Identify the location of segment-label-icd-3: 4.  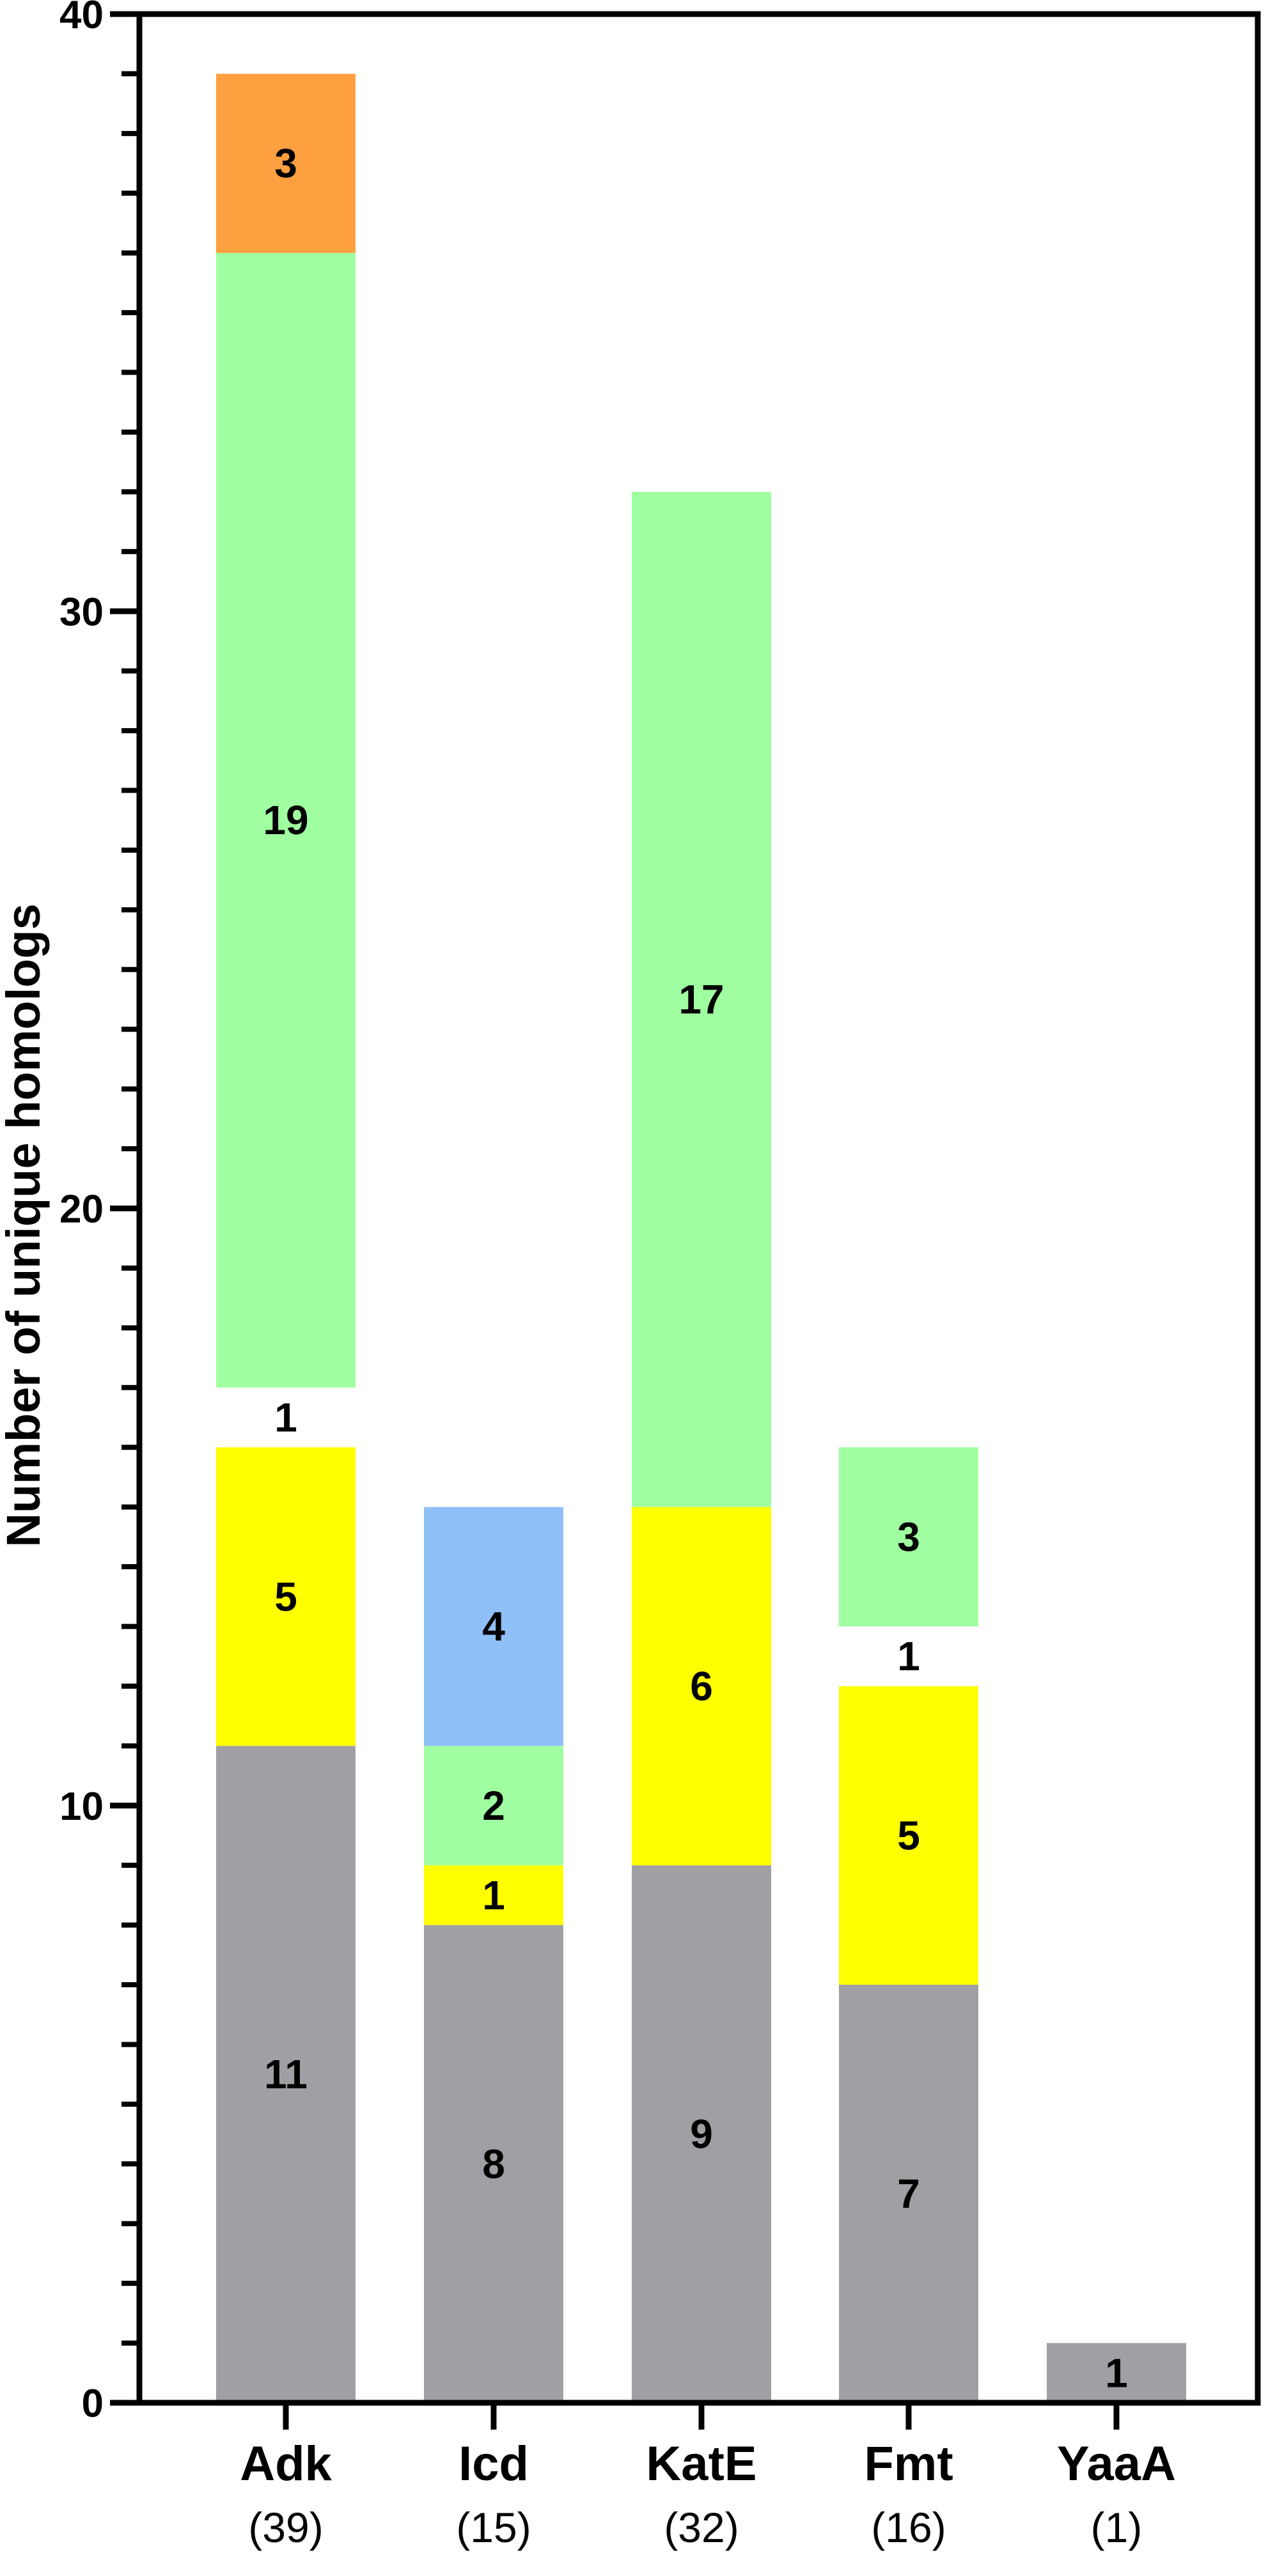
(494, 1626).